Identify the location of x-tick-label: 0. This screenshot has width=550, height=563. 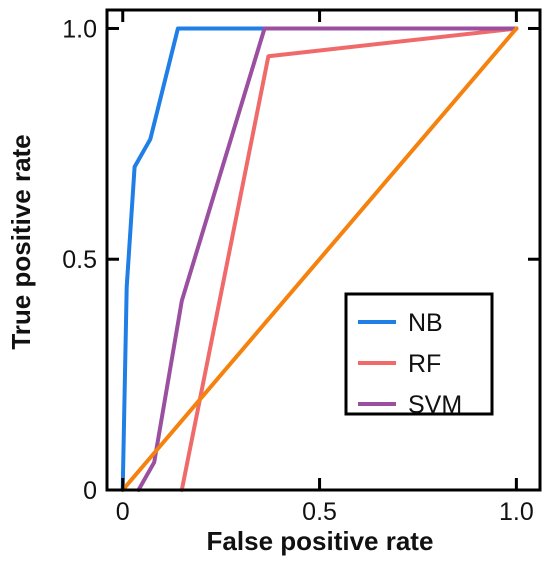
(123, 512).